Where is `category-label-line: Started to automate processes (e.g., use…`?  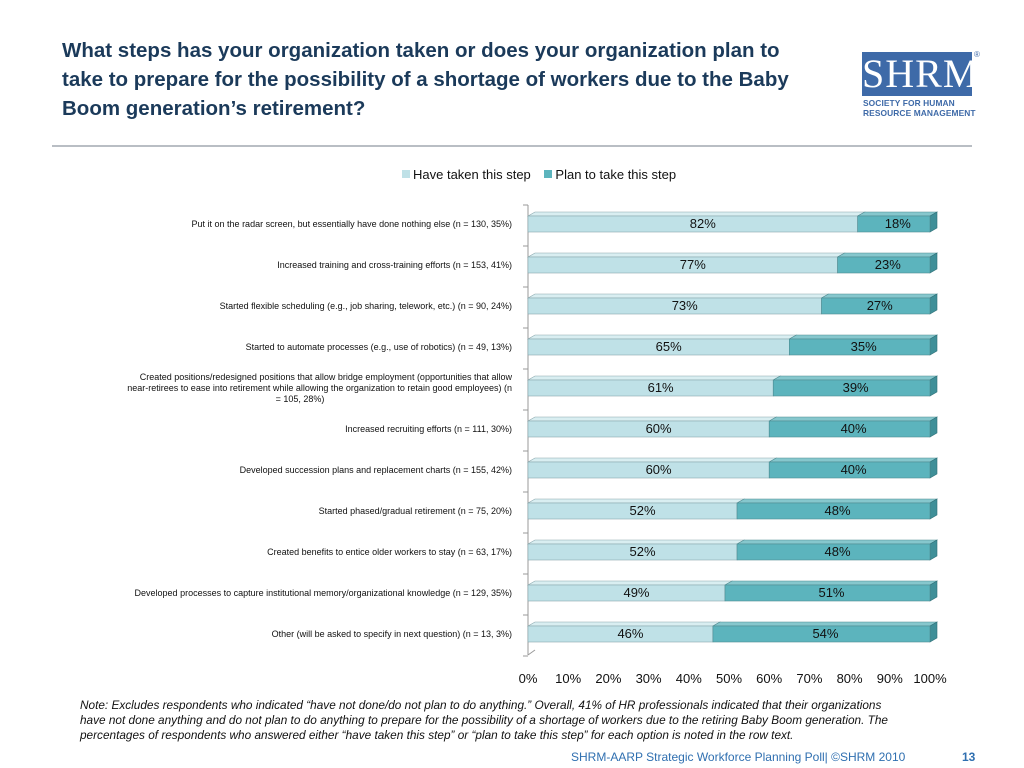 category-label-line: Started to automate processes (e.g., use… is located at coordinates (379, 347).